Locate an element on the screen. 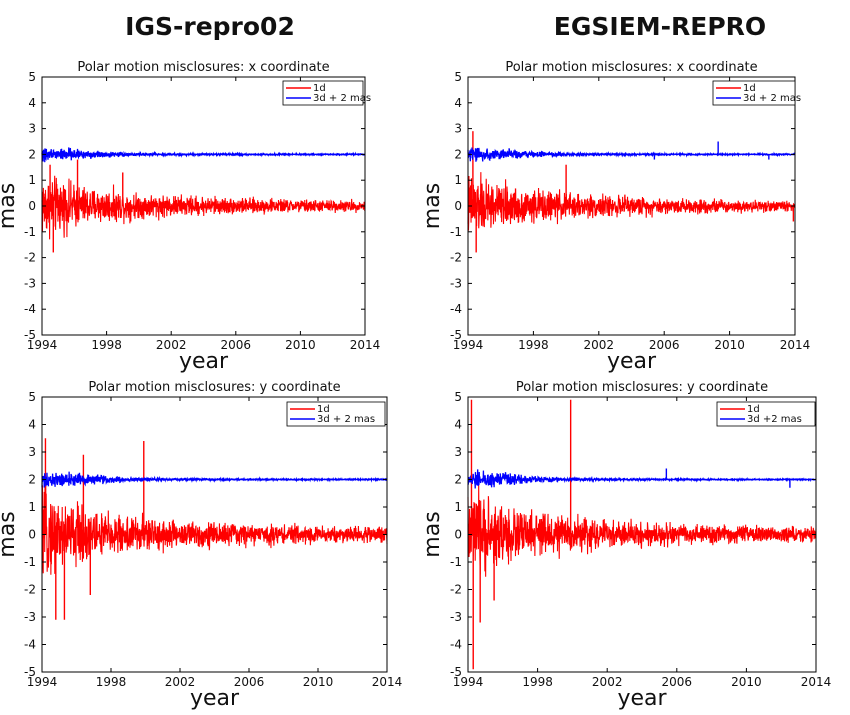  column-title-egsiem-repro: EGSIEM-REPRO is located at coordinates (660, 26).